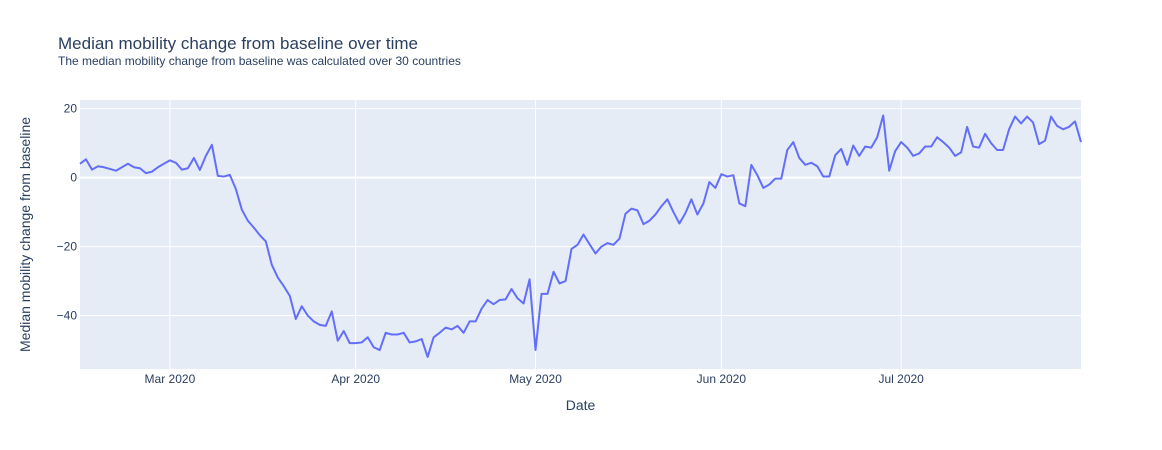 This screenshot has width=1162, height=450. I want to click on y-axis-title: Median mobility change from baseline, so click(25, 234).